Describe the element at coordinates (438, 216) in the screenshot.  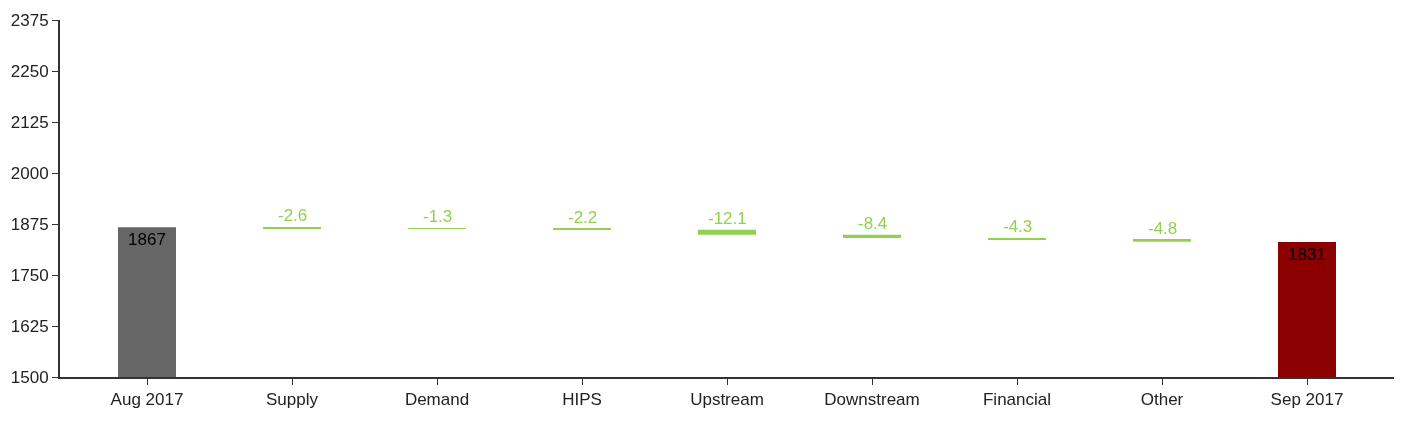
I see `data-label: -1.3` at that location.